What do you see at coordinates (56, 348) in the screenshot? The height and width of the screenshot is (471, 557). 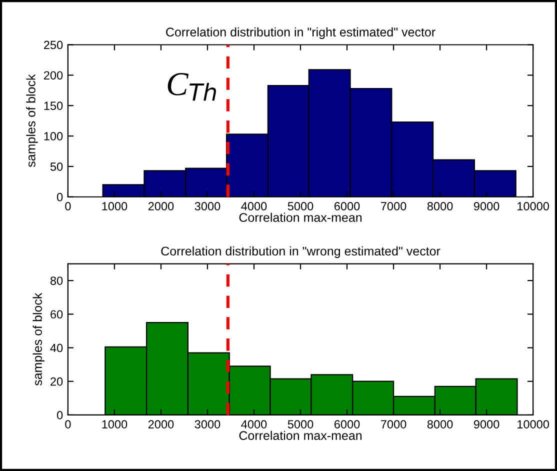 I see `y-tick-label: 40` at bounding box center [56, 348].